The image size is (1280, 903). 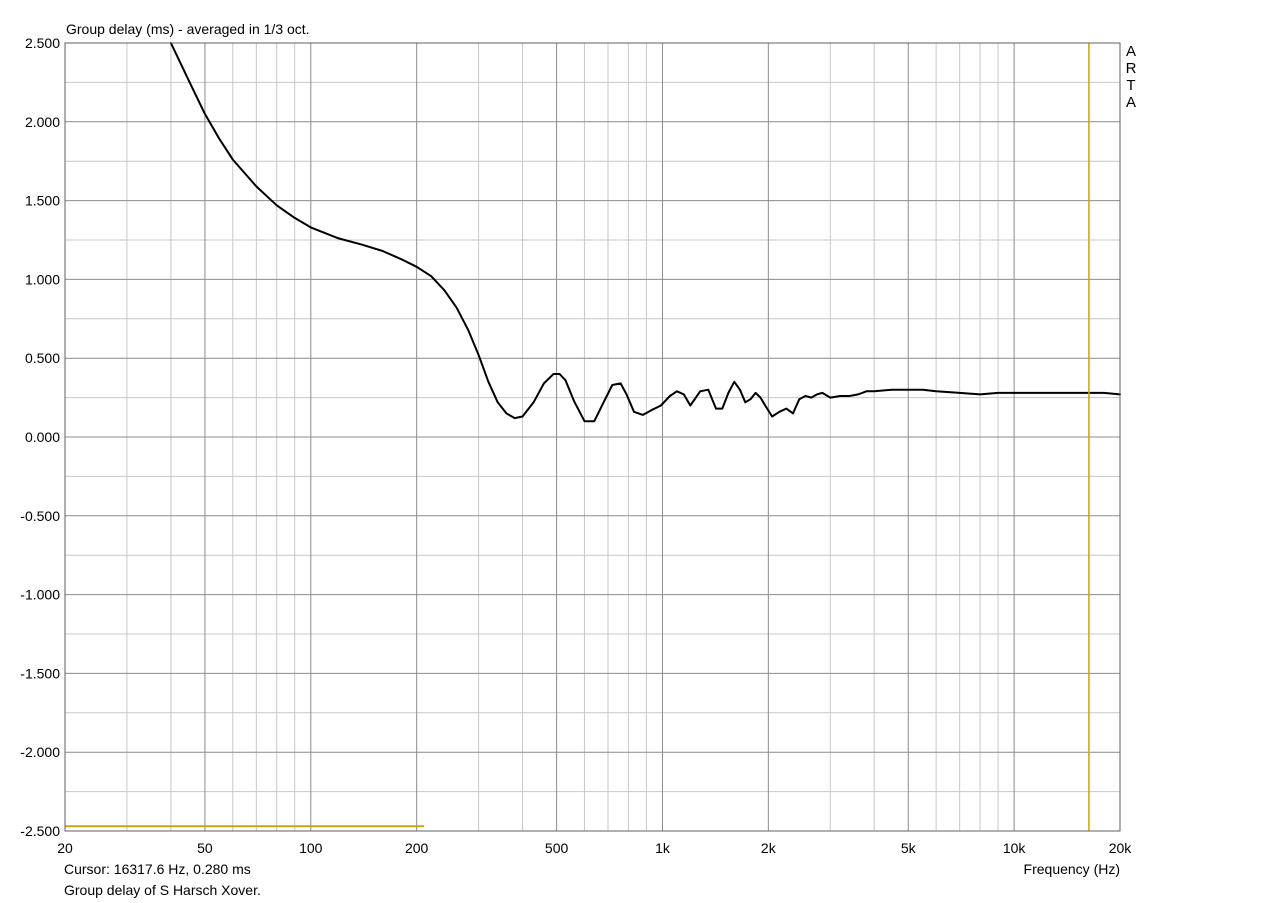 What do you see at coordinates (1121, 848) in the screenshot?
I see `x-tick-label: 20k` at bounding box center [1121, 848].